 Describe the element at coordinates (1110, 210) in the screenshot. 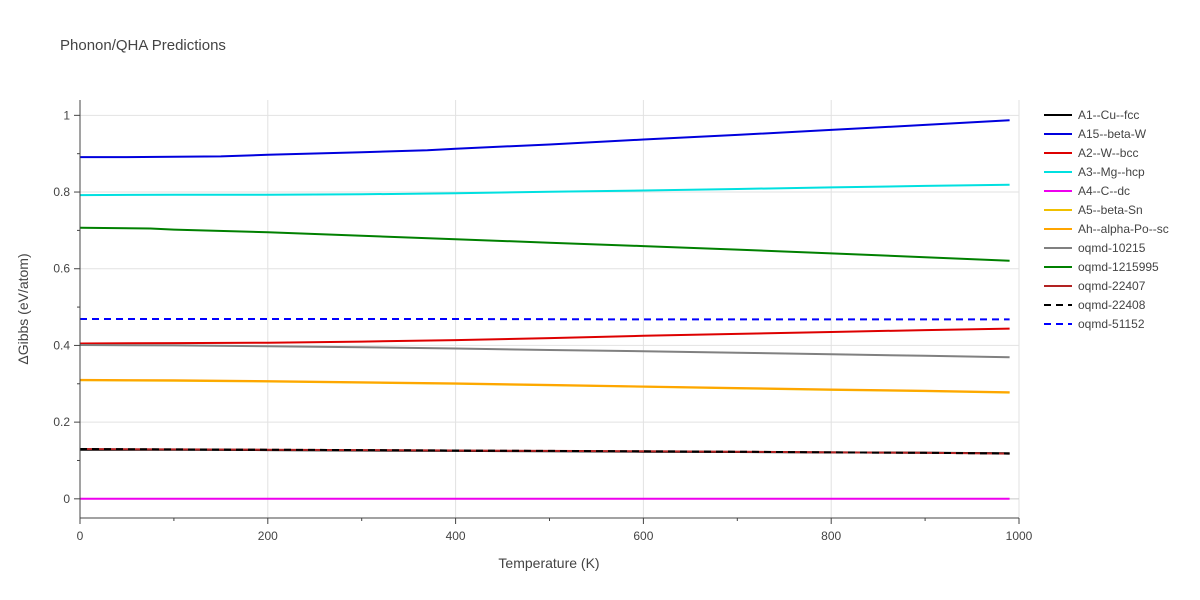

I see `legend-label: A5--beta-Sn` at that location.